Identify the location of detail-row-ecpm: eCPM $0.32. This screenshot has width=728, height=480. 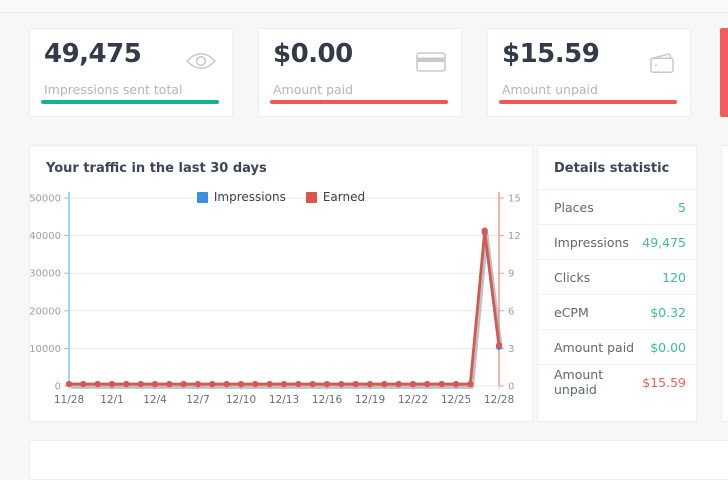
(617, 311).